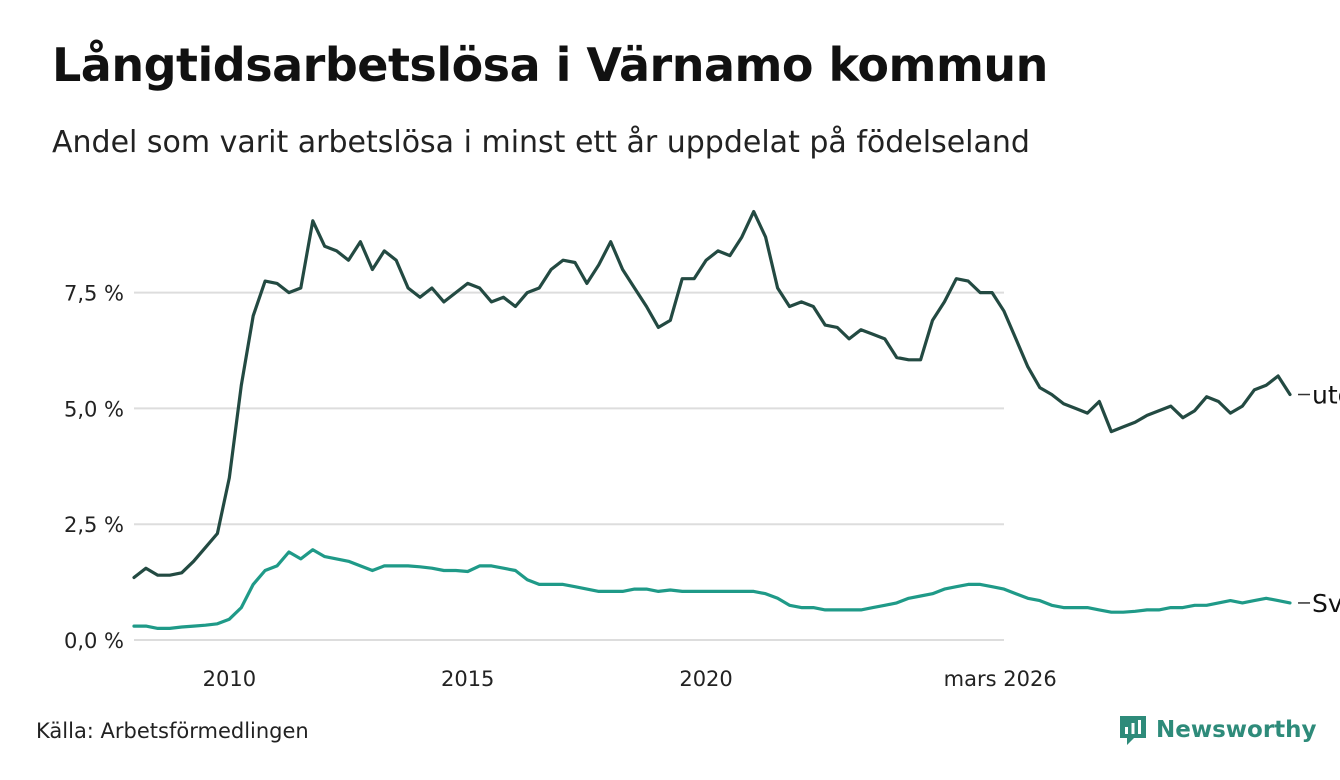 The width and height of the screenshot is (1340, 780). Describe the element at coordinates (550, 65) in the screenshot. I see `chart-title: Långtidsarbetslösa i Värnamo kommun` at that location.